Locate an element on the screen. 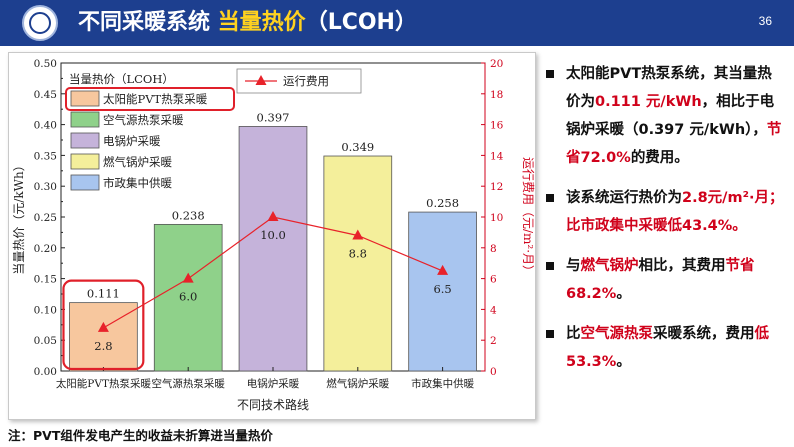 This screenshot has width=794, height=447. bullet-item: 该系统运行热价为2.8元/m²·月；比市政集中采暖低43.4%。 is located at coordinates (664, 212).